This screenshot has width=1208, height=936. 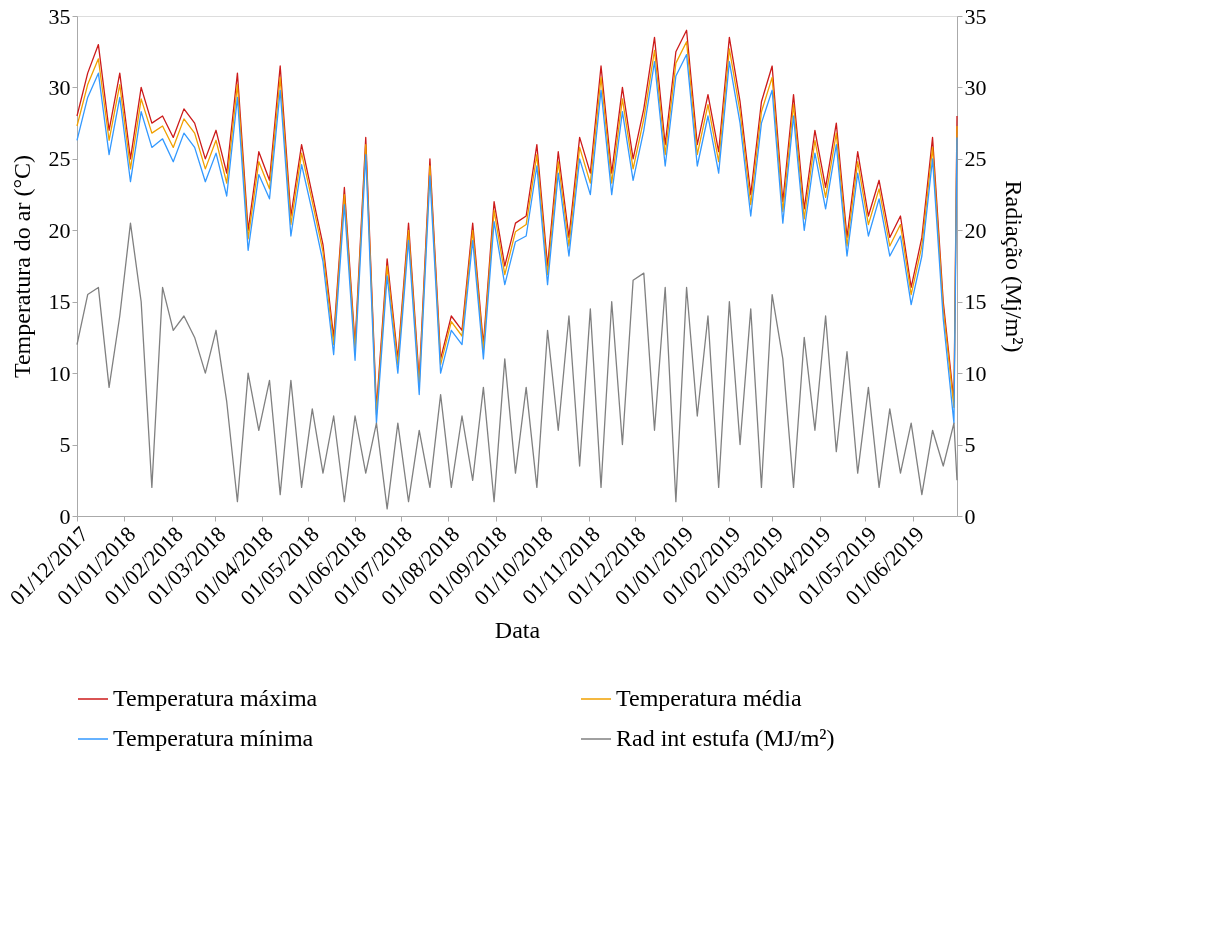 I want to click on y2-tick-label: 35, so click(x=975, y=16).